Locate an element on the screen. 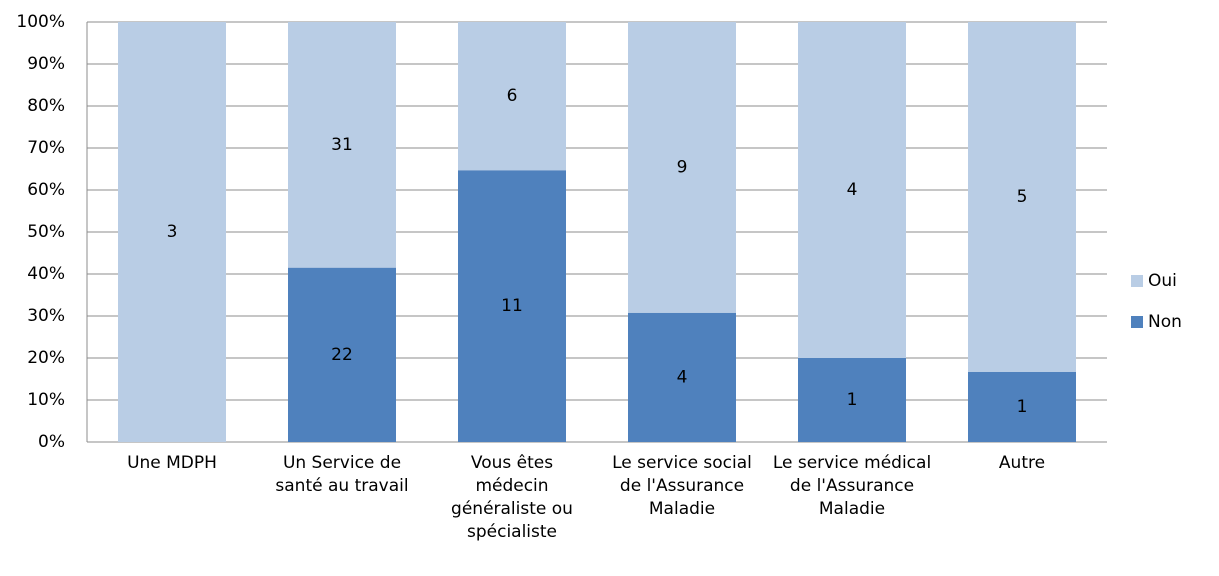  data-label: 3 is located at coordinates (172, 232).